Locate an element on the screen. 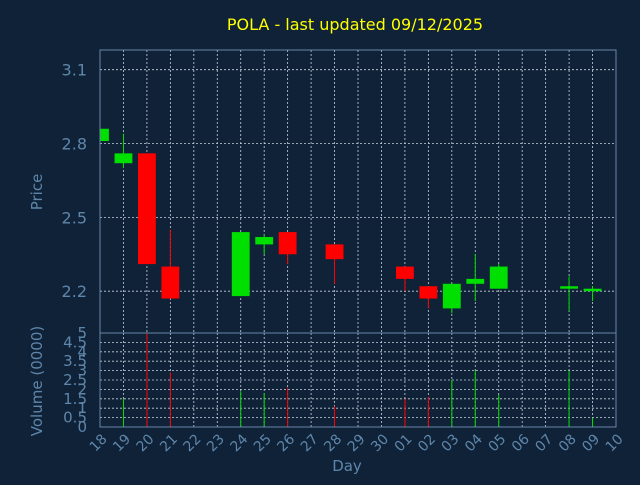 This screenshot has height=485, width=640. x-tick-label: 01 is located at coordinates (404, 443).